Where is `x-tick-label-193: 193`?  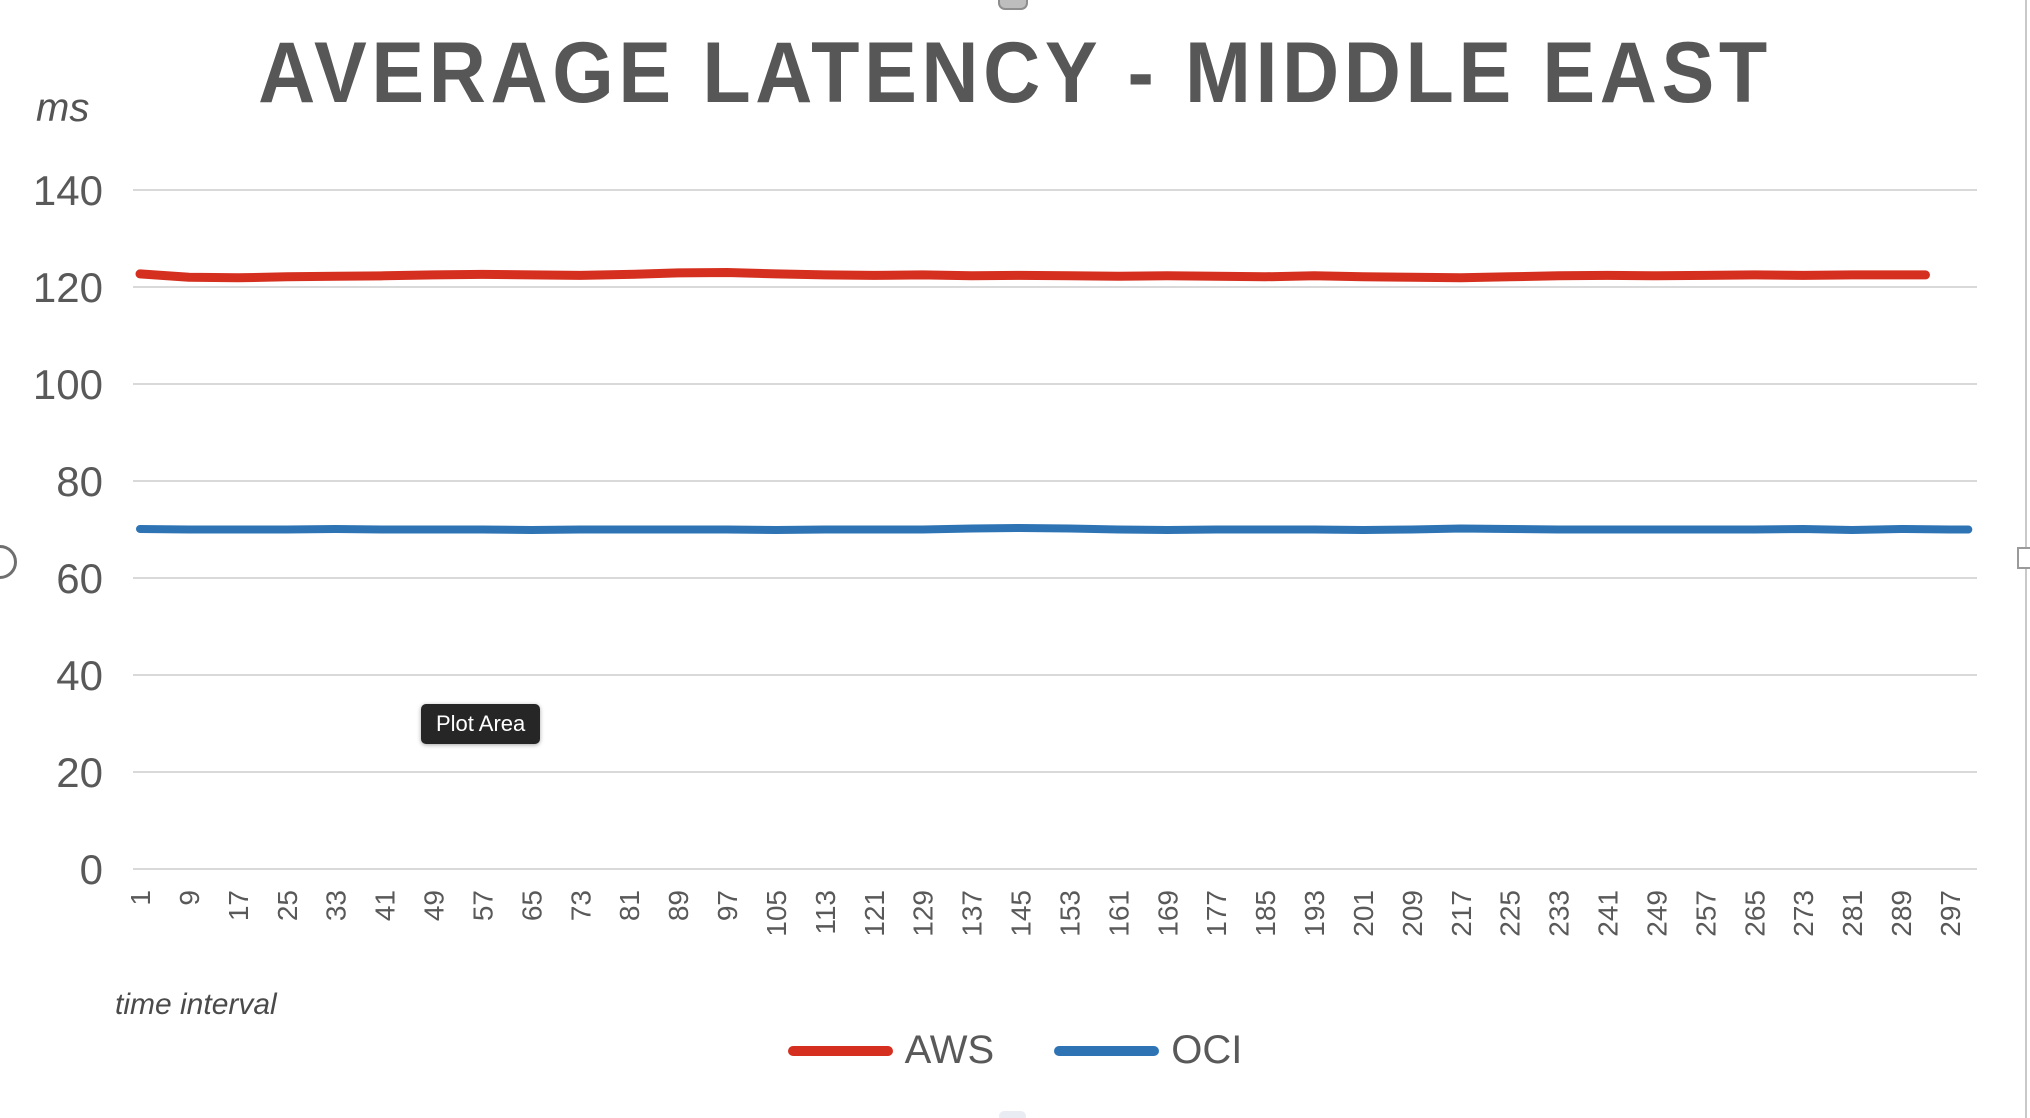
x-tick-label-193: 193 is located at coordinates (1314, 913).